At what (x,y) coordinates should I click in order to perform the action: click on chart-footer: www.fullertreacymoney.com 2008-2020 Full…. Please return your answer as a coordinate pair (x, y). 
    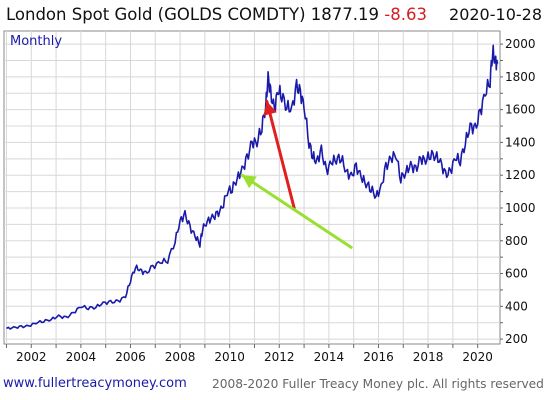
    Looking at the image, I should click on (275, 386).